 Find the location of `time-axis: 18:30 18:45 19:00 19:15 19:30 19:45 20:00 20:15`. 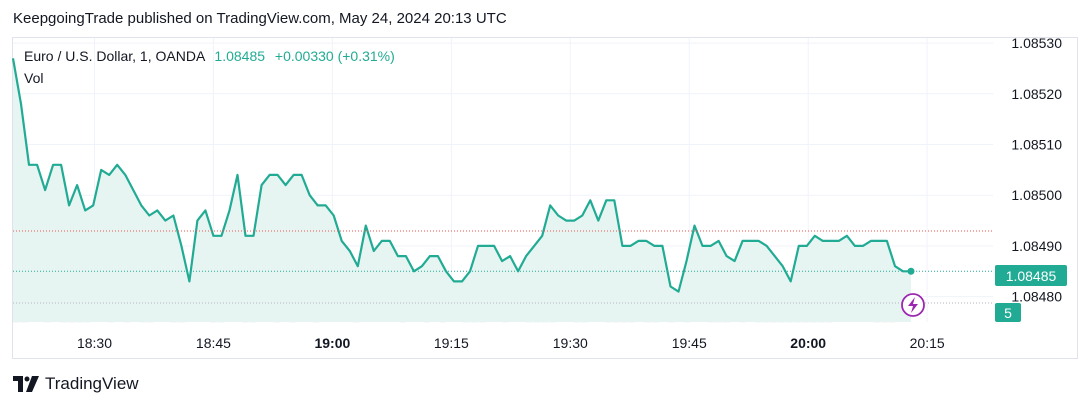

time-axis: 18:30 18:45 19:00 19:15 19:30 19:45 20:00 20:15 is located at coordinates (511, 343).